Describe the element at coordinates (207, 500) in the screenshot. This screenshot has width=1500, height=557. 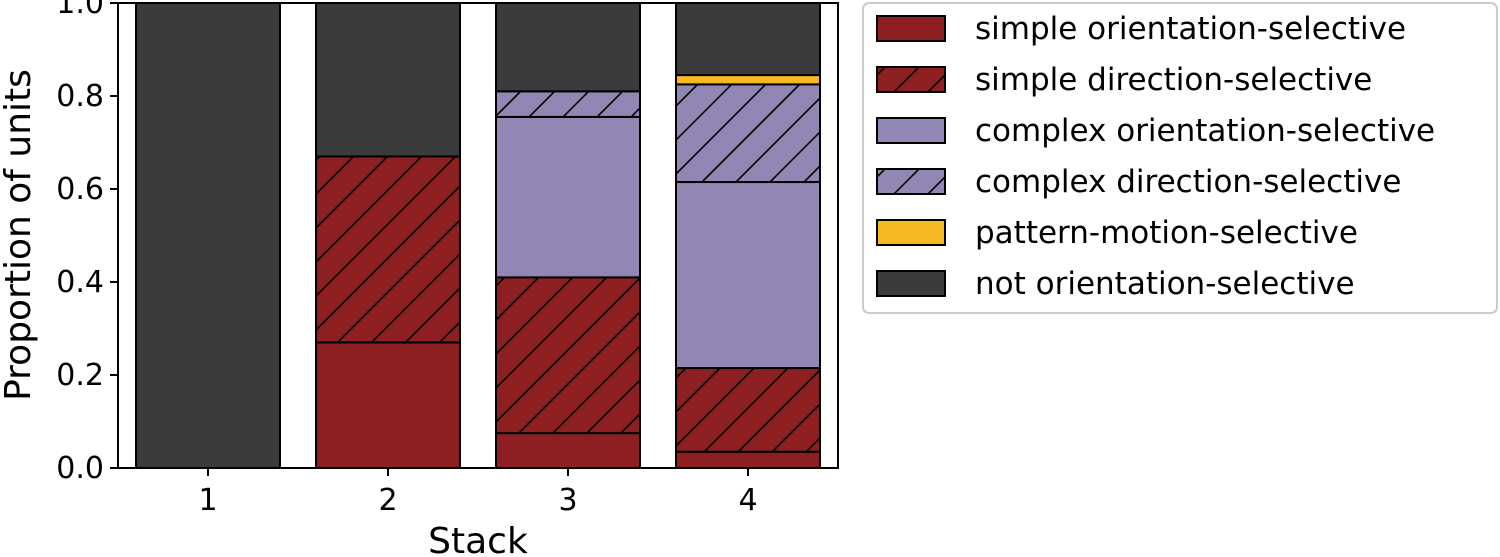
I see `x-tick-label: 1` at that location.